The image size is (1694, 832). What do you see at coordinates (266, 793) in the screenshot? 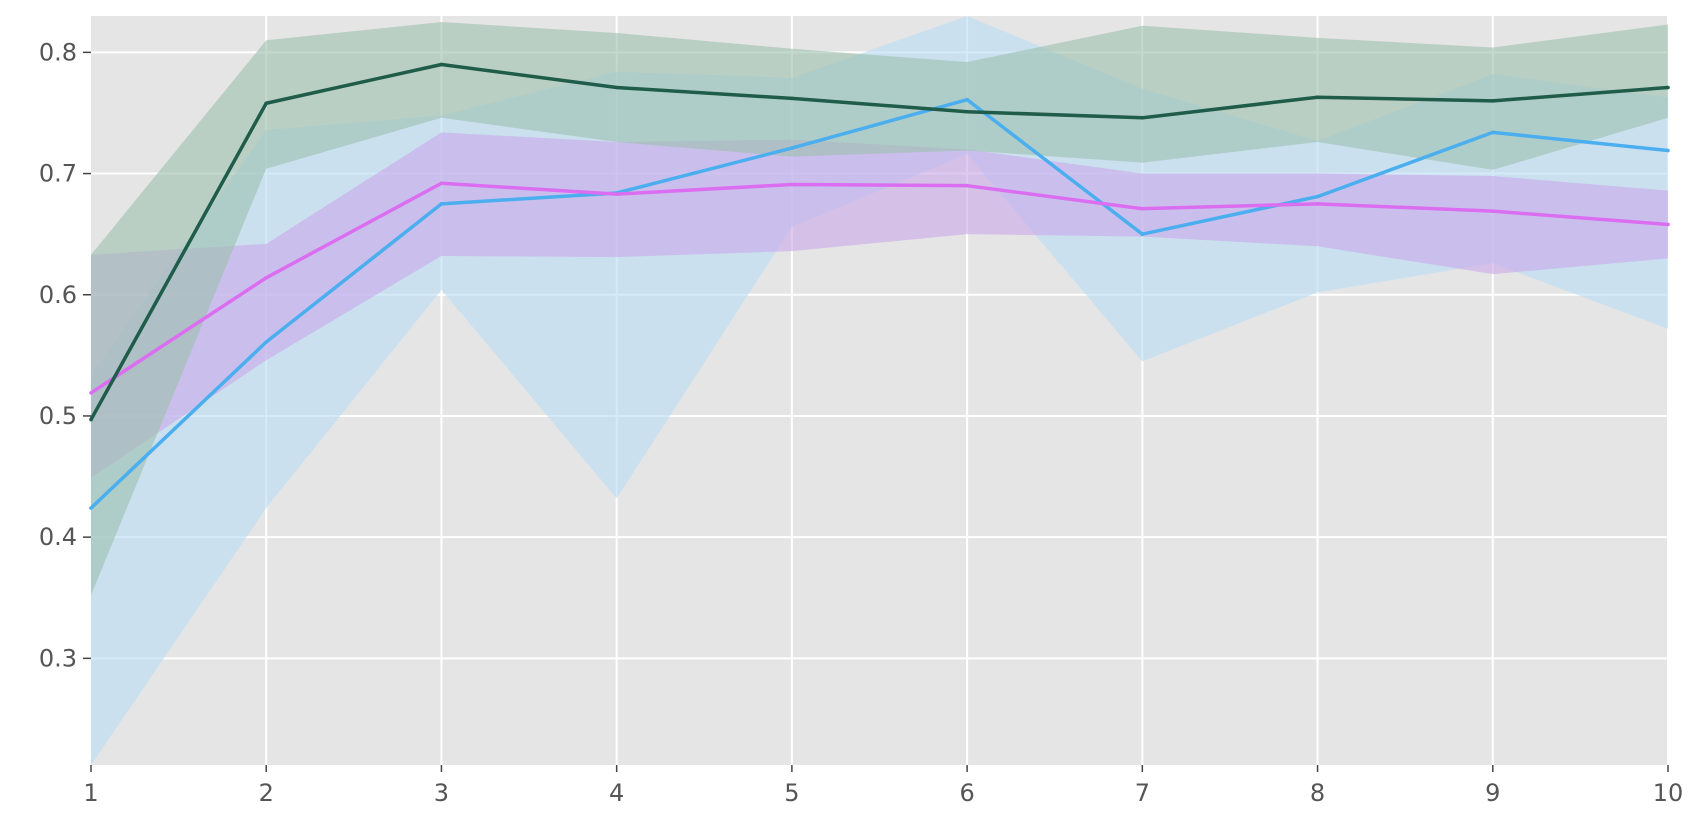
I see `x-tick-label: 2` at bounding box center [266, 793].